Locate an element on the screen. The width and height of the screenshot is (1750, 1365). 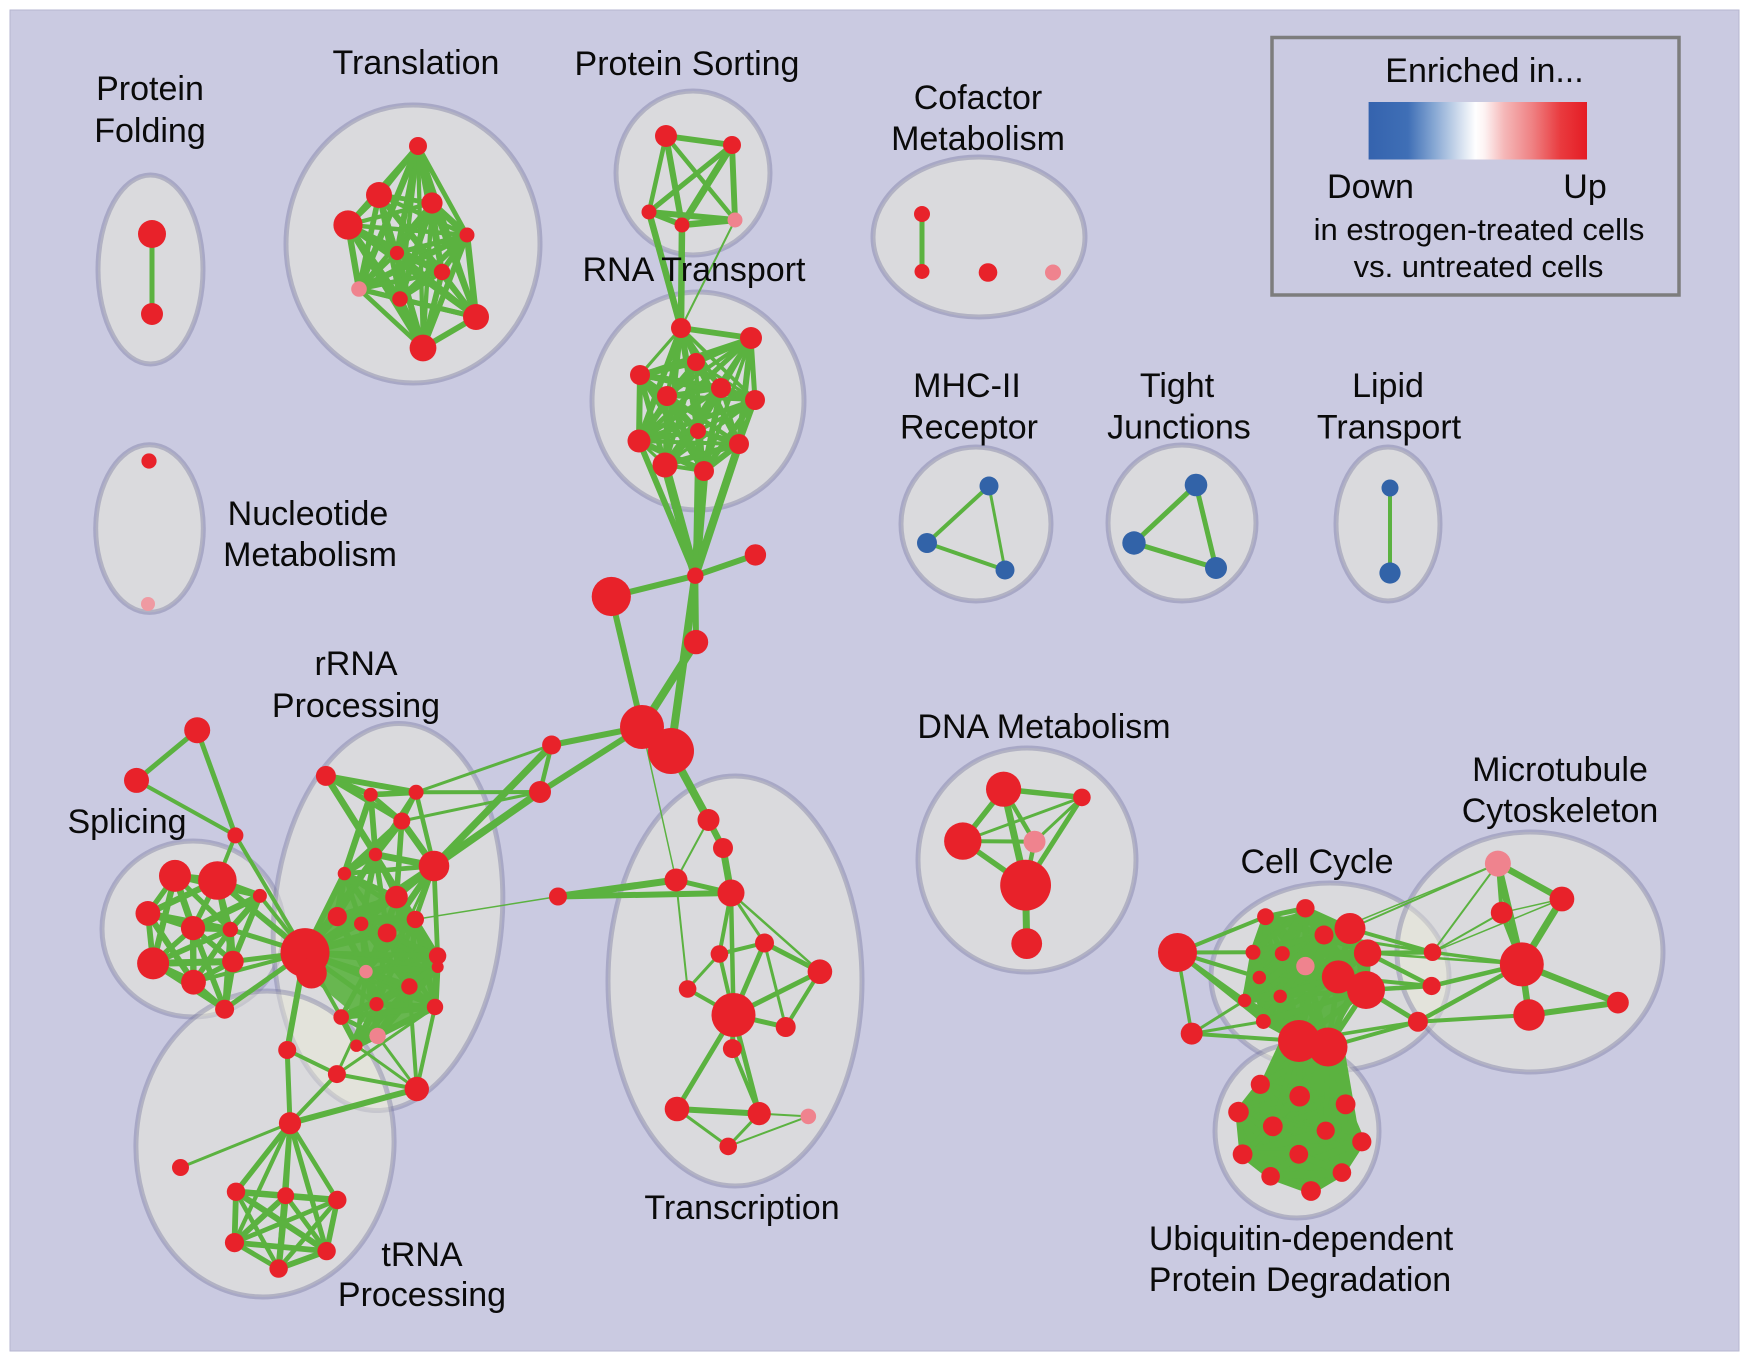
svg-text: Up is located at coordinates (1584, 187).